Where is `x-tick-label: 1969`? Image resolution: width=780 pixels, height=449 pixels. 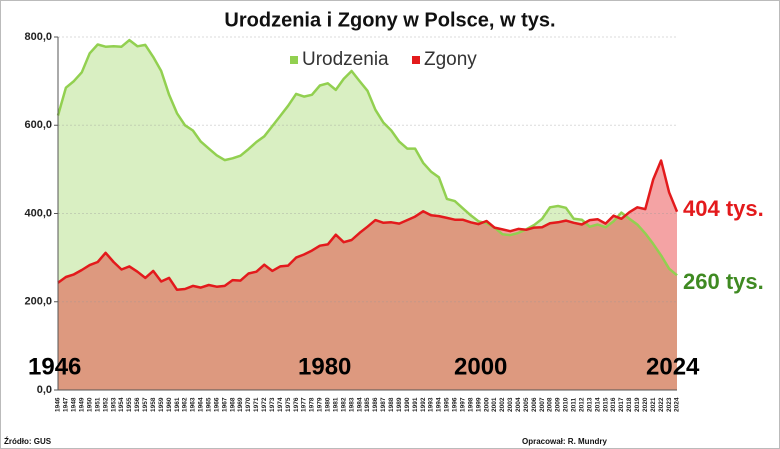 x-tick-label: 1969 is located at coordinates (240, 404).